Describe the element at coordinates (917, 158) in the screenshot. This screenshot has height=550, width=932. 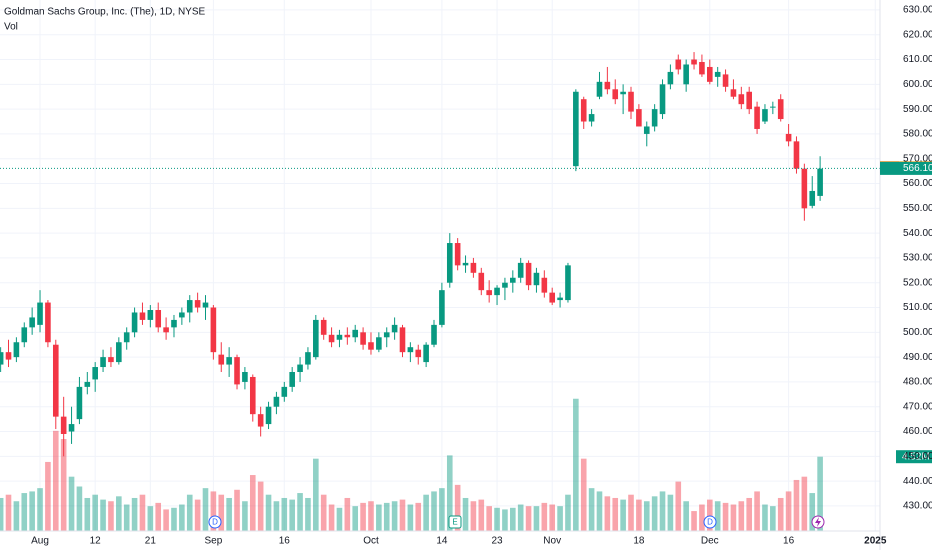
I see `y-tick-label: 570.00` at that location.